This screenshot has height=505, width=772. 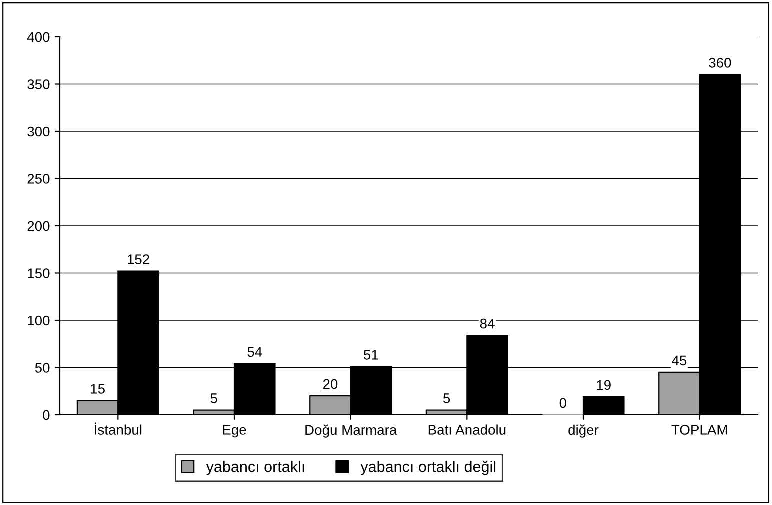 What do you see at coordinates (98, 389) in the screenshot?
I see `data-label: 15` at bounding box center [98, 389].